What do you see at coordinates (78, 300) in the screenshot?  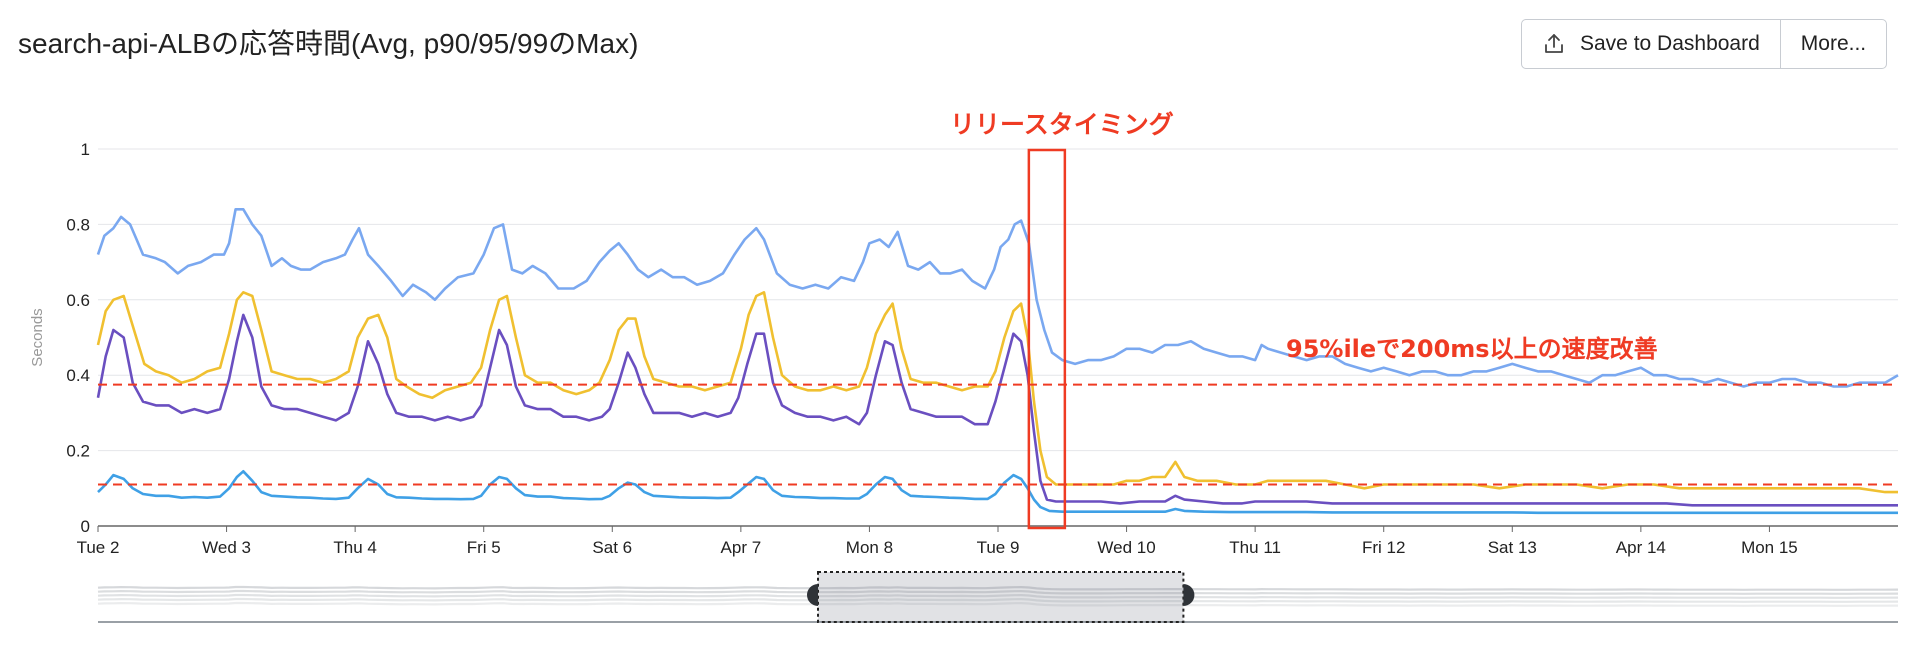 I see `y-tick-label: 0.6` at bounding box center [78, 300].